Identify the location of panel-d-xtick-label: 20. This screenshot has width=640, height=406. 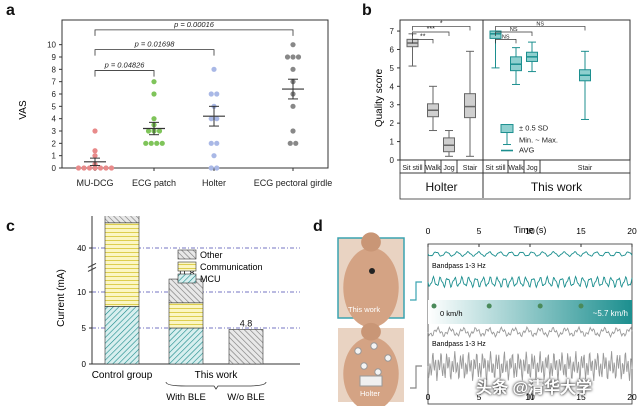
(632, 231).